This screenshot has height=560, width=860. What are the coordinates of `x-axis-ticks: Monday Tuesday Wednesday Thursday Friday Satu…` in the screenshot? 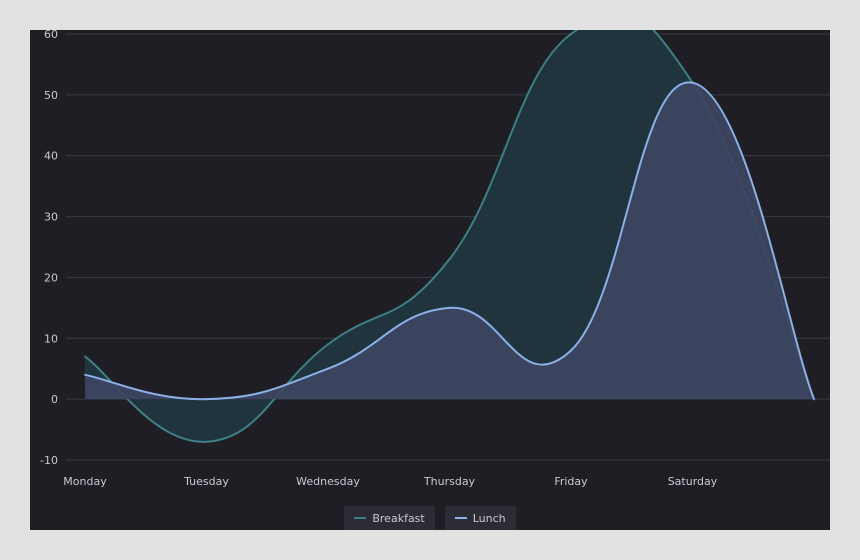 It's located at (390, 481).